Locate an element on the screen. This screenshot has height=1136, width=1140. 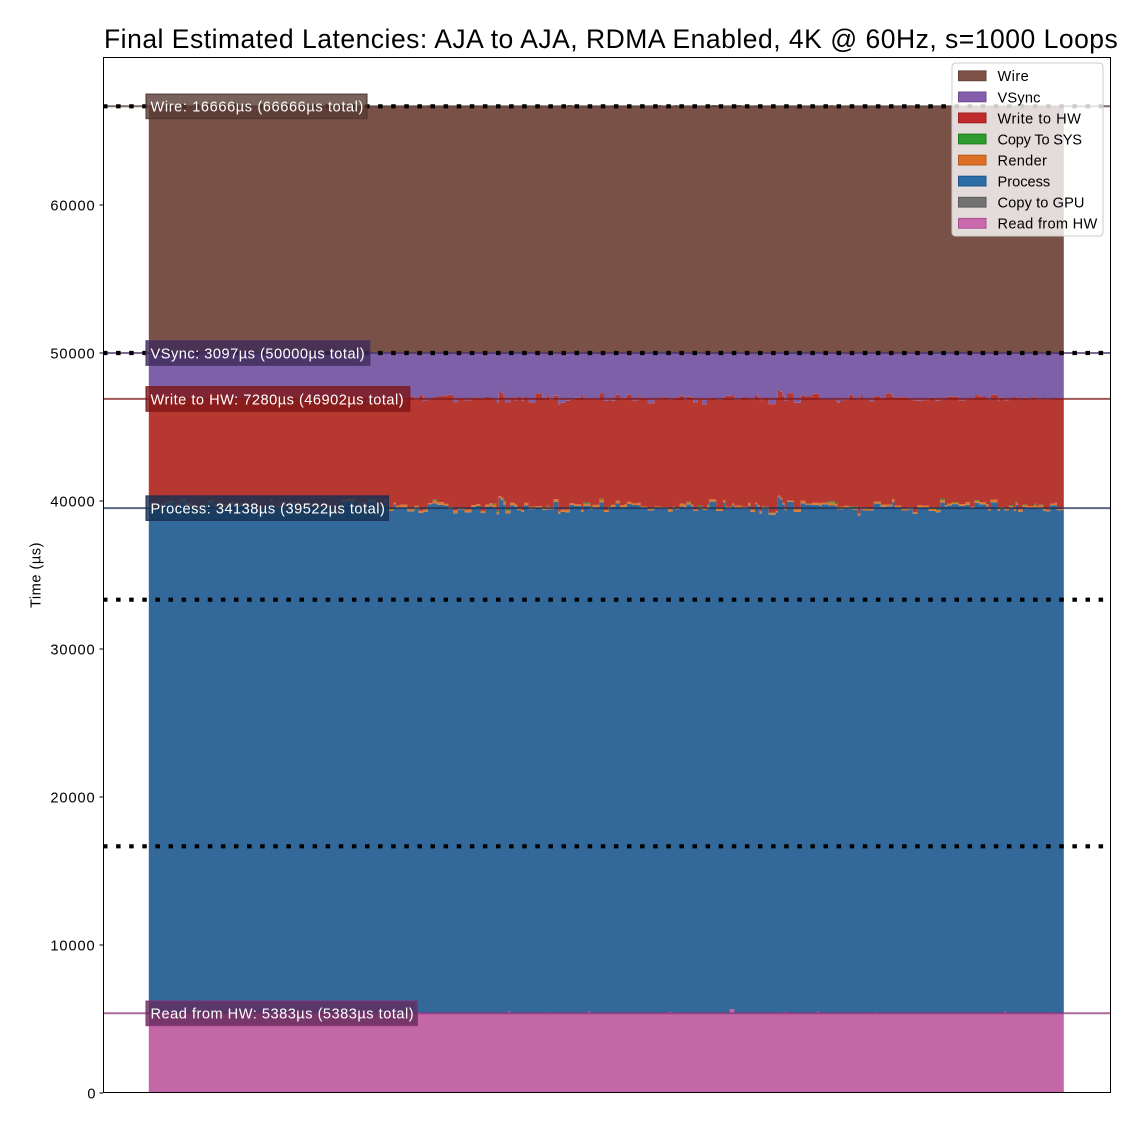
svg-text: Write to HW is located at coordinates (1040, 119).